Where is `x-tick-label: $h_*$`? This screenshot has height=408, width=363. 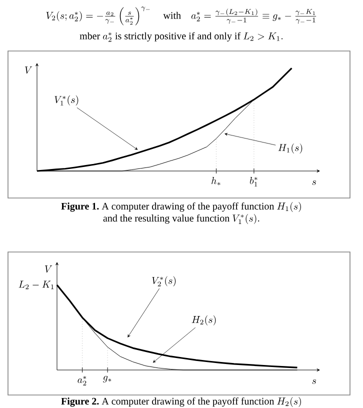 x-tick-label: $h_*$ is located at coordinates (216, 181).